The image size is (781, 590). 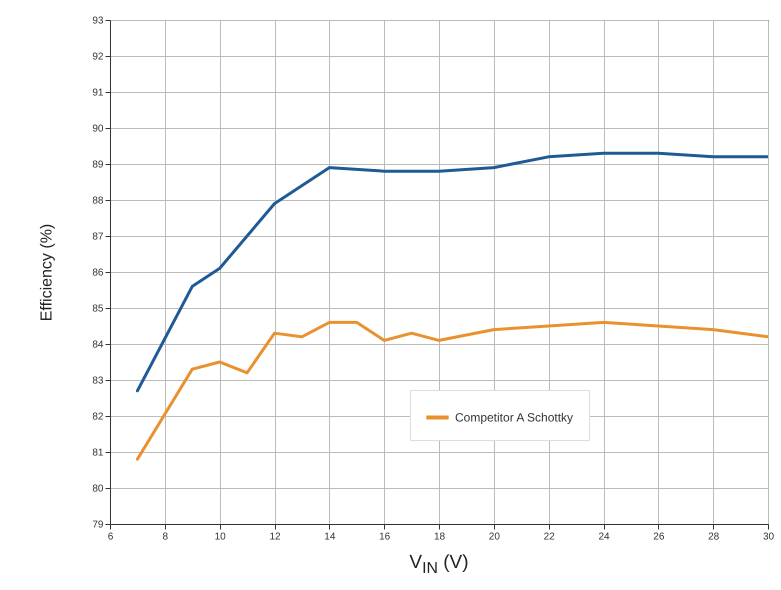 What do you see at coordinates (768, 537) in the screenshot?
I see `x-tick-label: 30` at bounding box center [768, 537].